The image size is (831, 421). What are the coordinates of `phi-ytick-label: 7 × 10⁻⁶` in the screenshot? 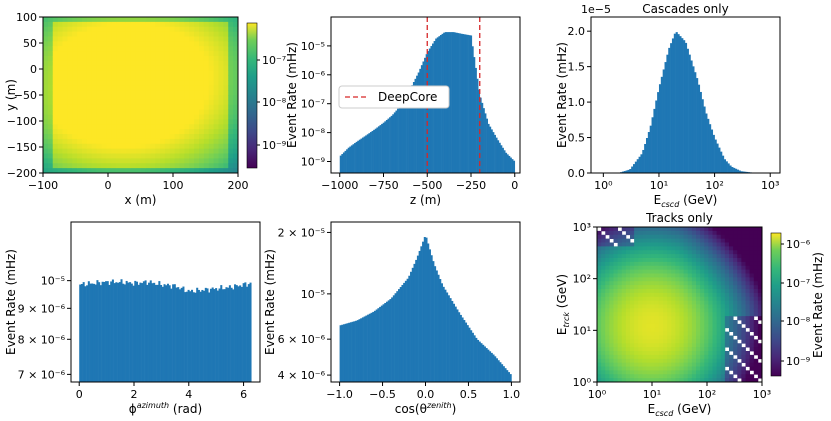 It's located at (42, 374).